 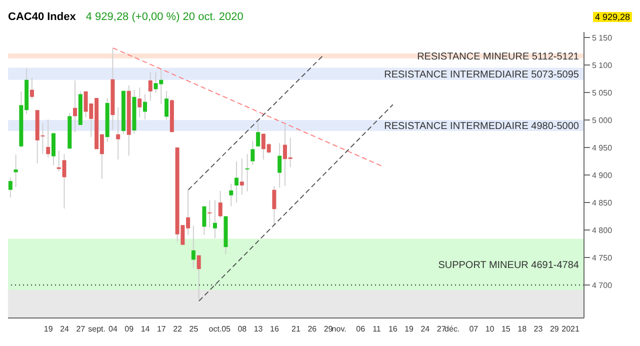 What do you see at coordinates (313, 329) in the screenshot?
I see `x-tick-label: 26` at bounding box center [313, 329].